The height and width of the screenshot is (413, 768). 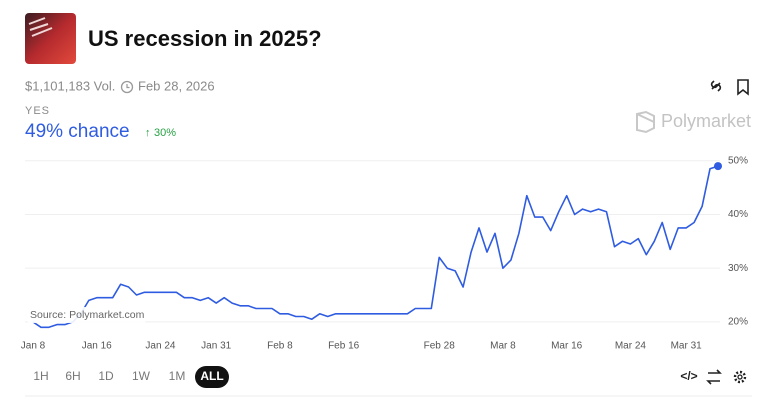 I want to click on range-label: 1W, so click(x=141, y=376).